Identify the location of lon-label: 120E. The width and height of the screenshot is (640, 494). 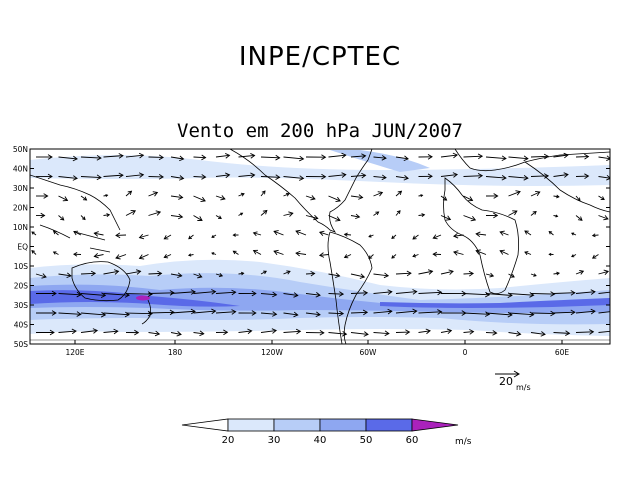
(74, 352).